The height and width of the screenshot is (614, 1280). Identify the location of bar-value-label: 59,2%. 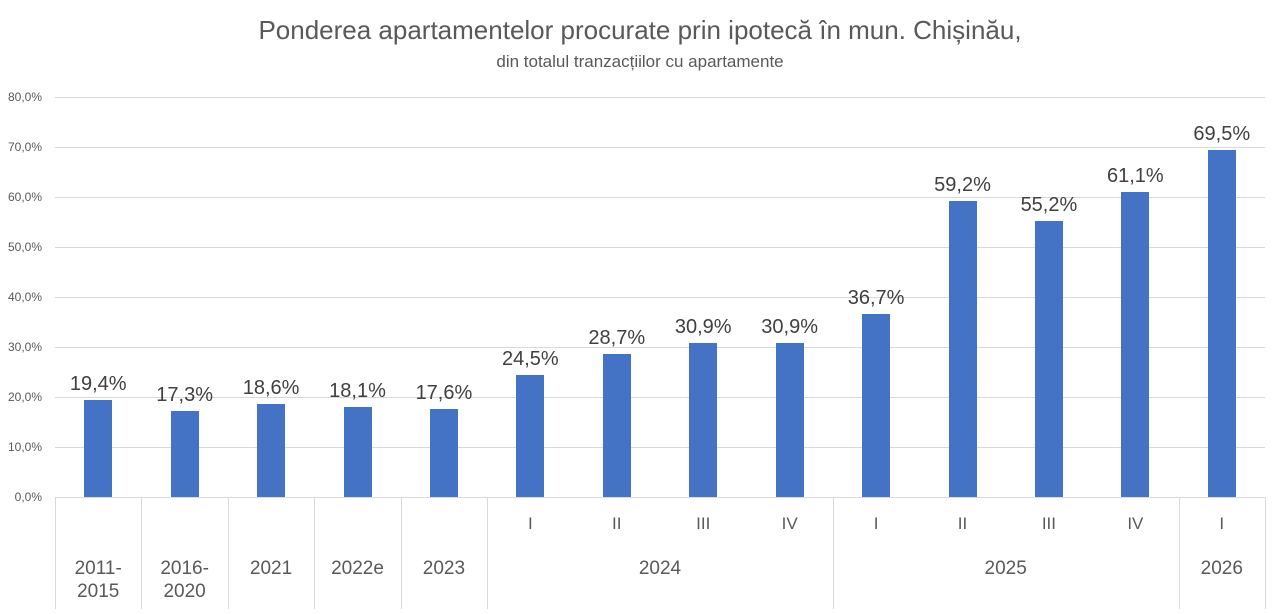
(962, 185).